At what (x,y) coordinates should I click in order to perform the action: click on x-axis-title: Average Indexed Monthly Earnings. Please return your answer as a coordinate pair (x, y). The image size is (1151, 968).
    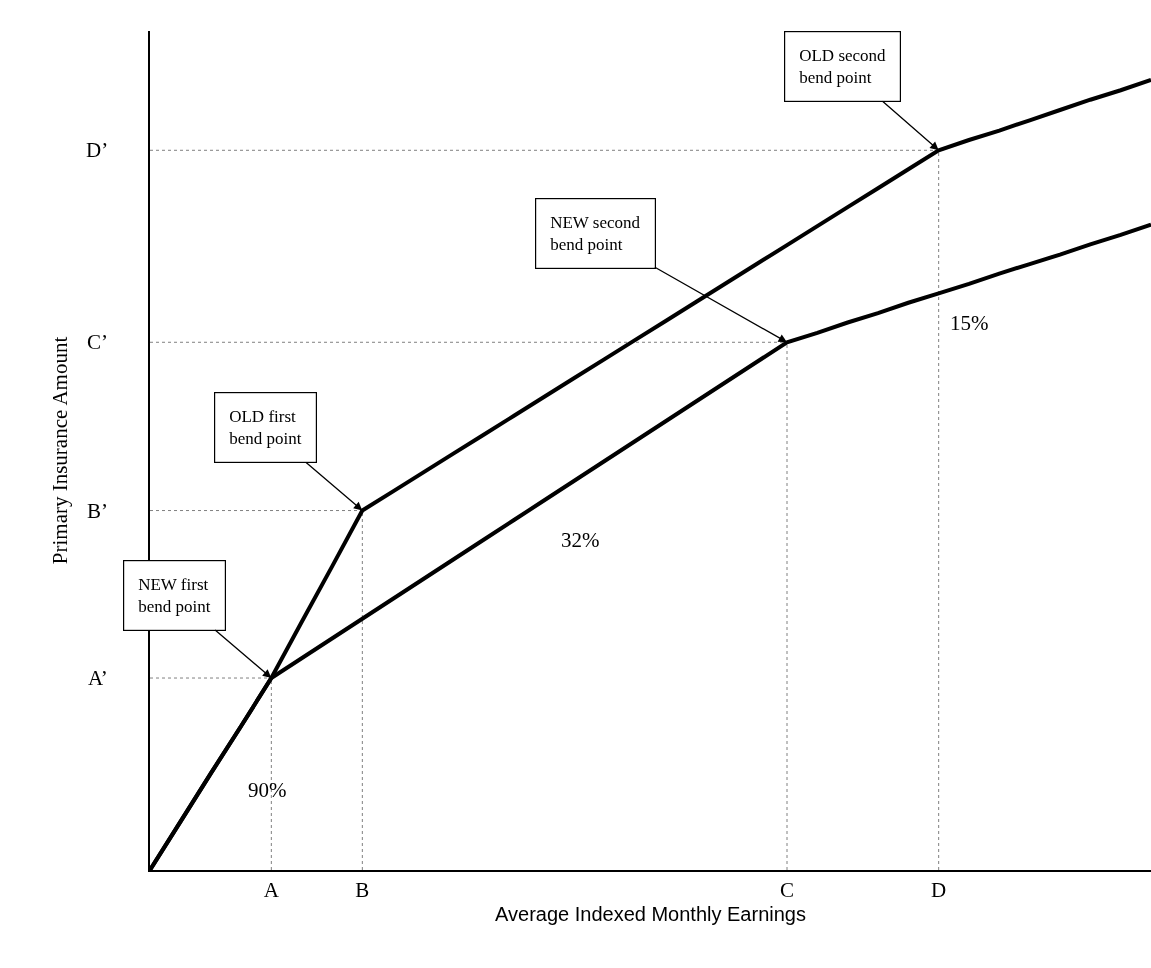
    Looking at the image, I should click on (650, 913).